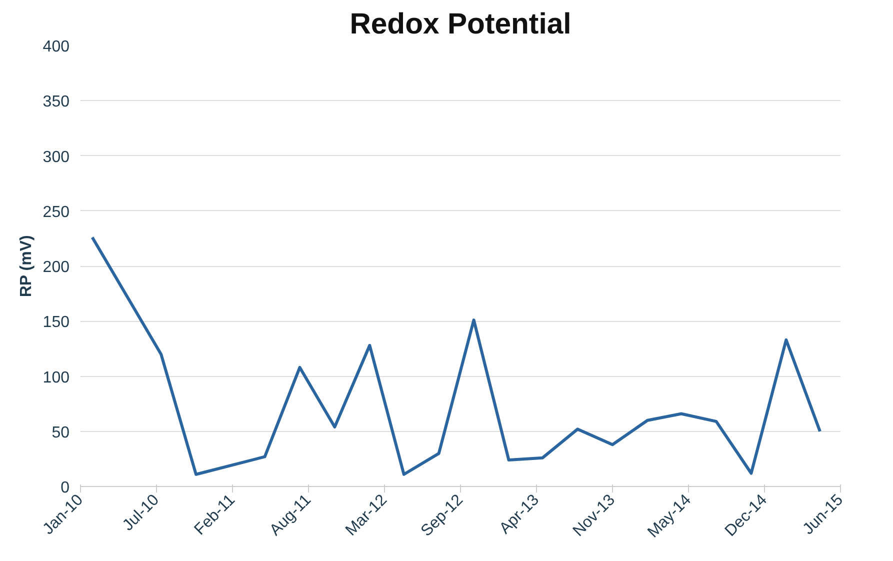 The height and width of the screenshot is (561, 893). Describe the element at coordinates (61, 433) in the screenshot. I see `y-tick-label: 50` at that location.